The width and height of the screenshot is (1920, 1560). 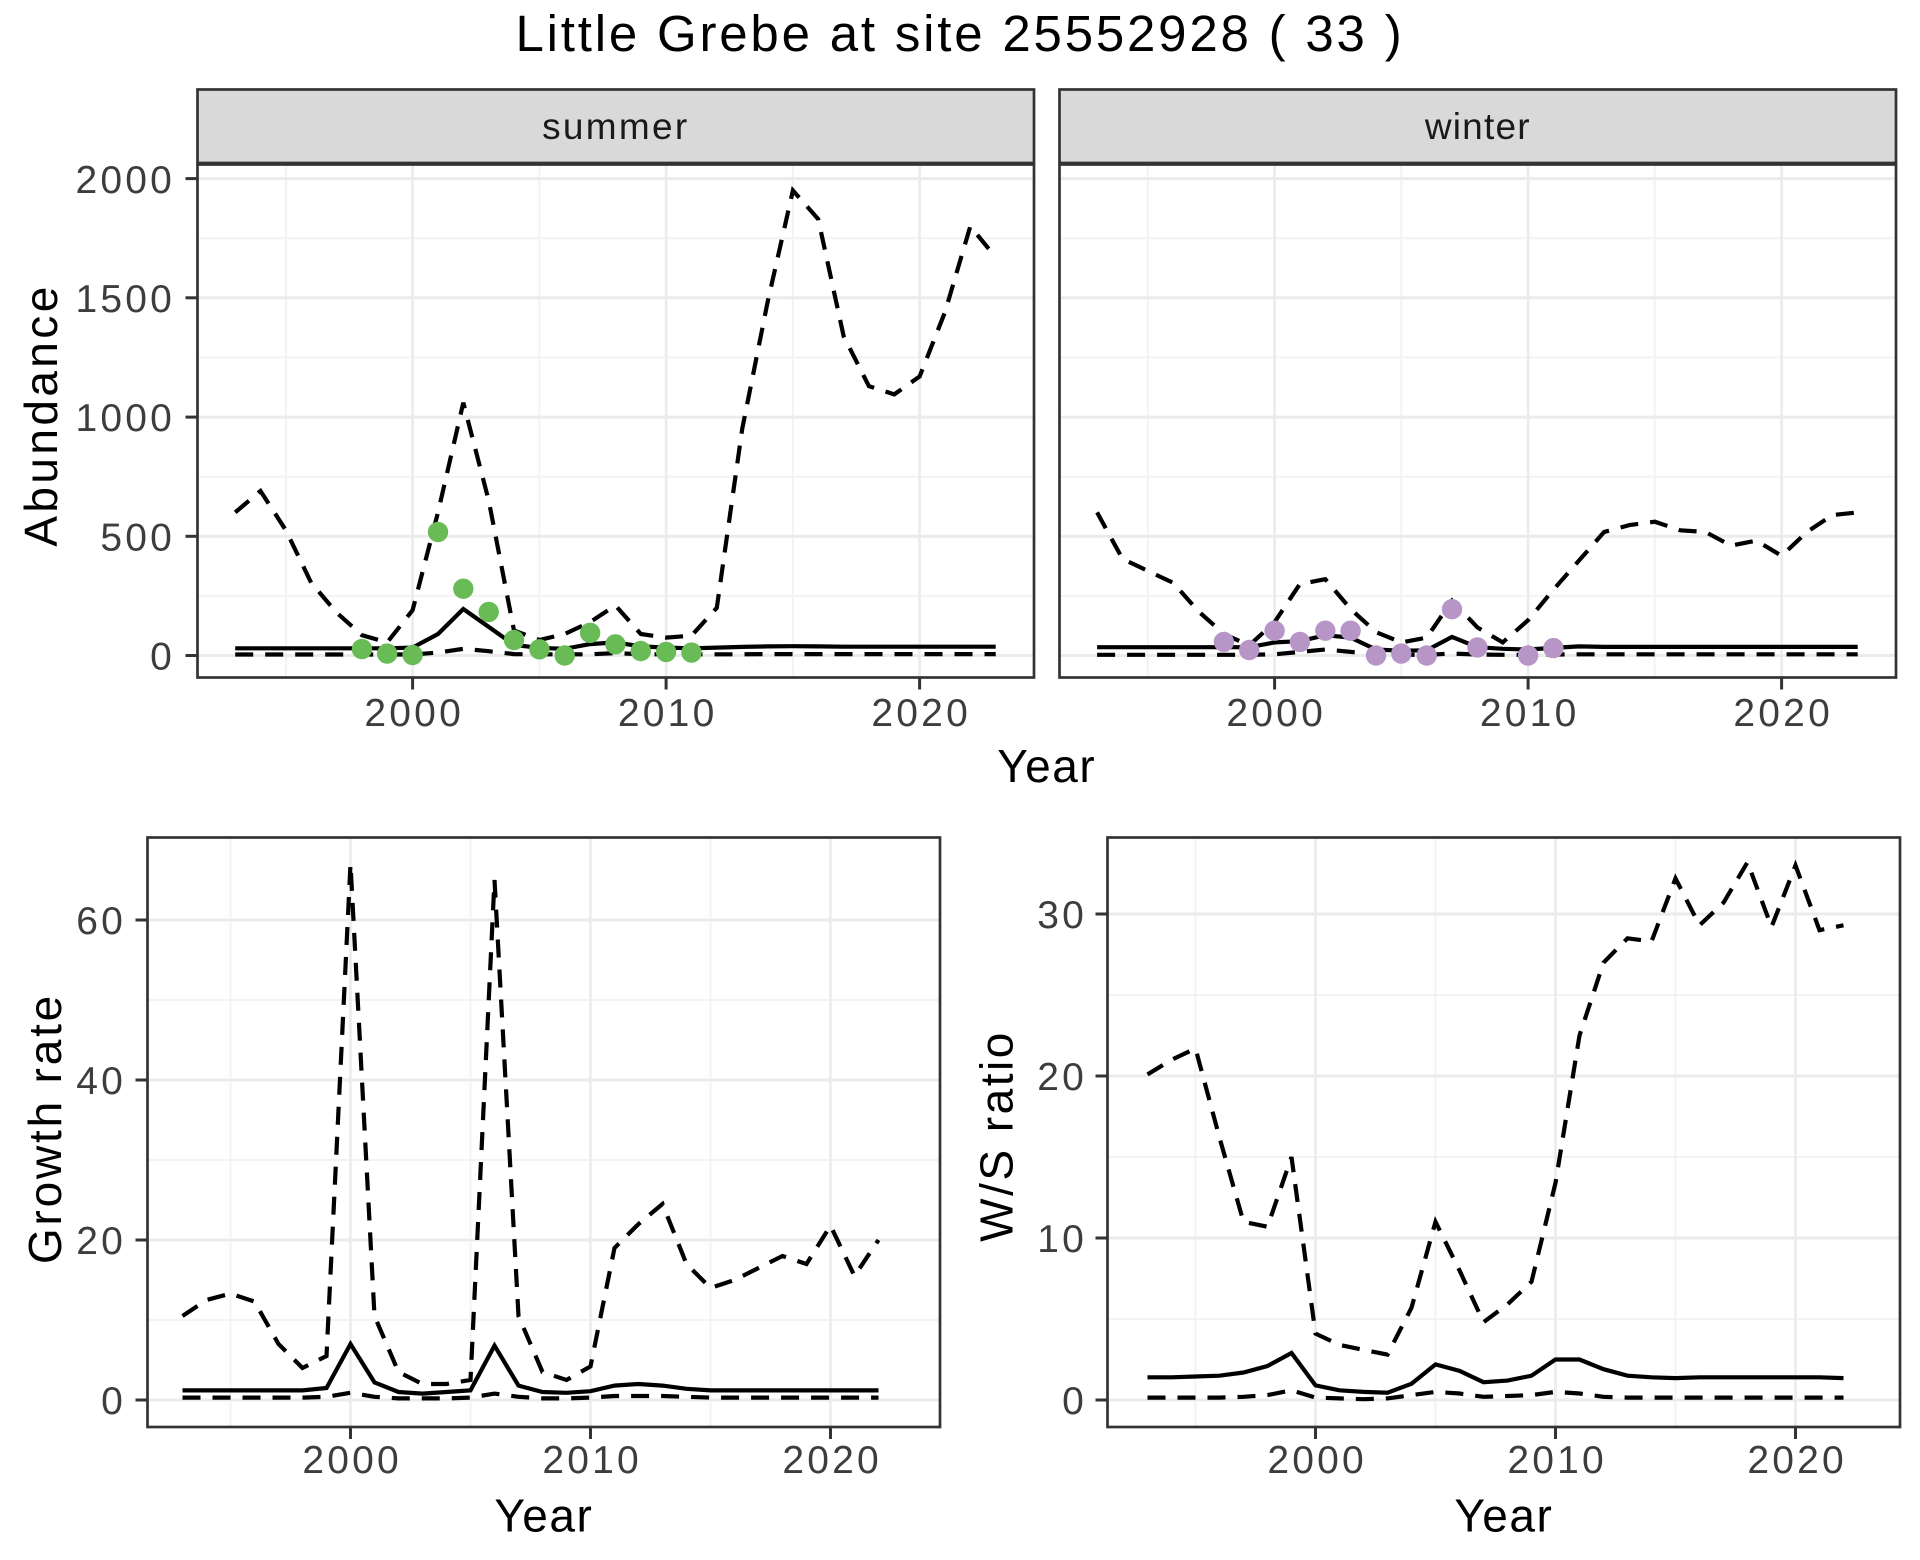 I want to click on svg-text: winter, so click(x=1477, y=126).